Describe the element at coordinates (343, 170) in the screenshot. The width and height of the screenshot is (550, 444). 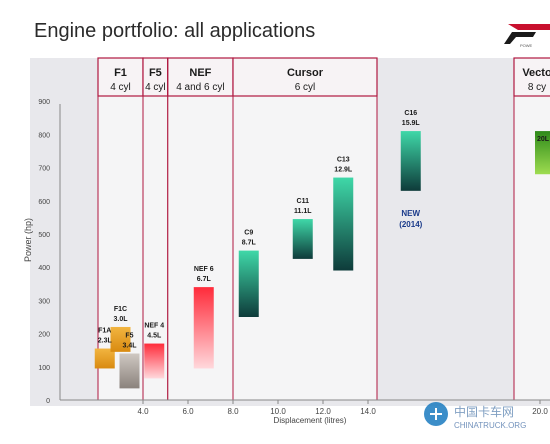
I see `engine-displacement-c13: 12.9L` at that location.